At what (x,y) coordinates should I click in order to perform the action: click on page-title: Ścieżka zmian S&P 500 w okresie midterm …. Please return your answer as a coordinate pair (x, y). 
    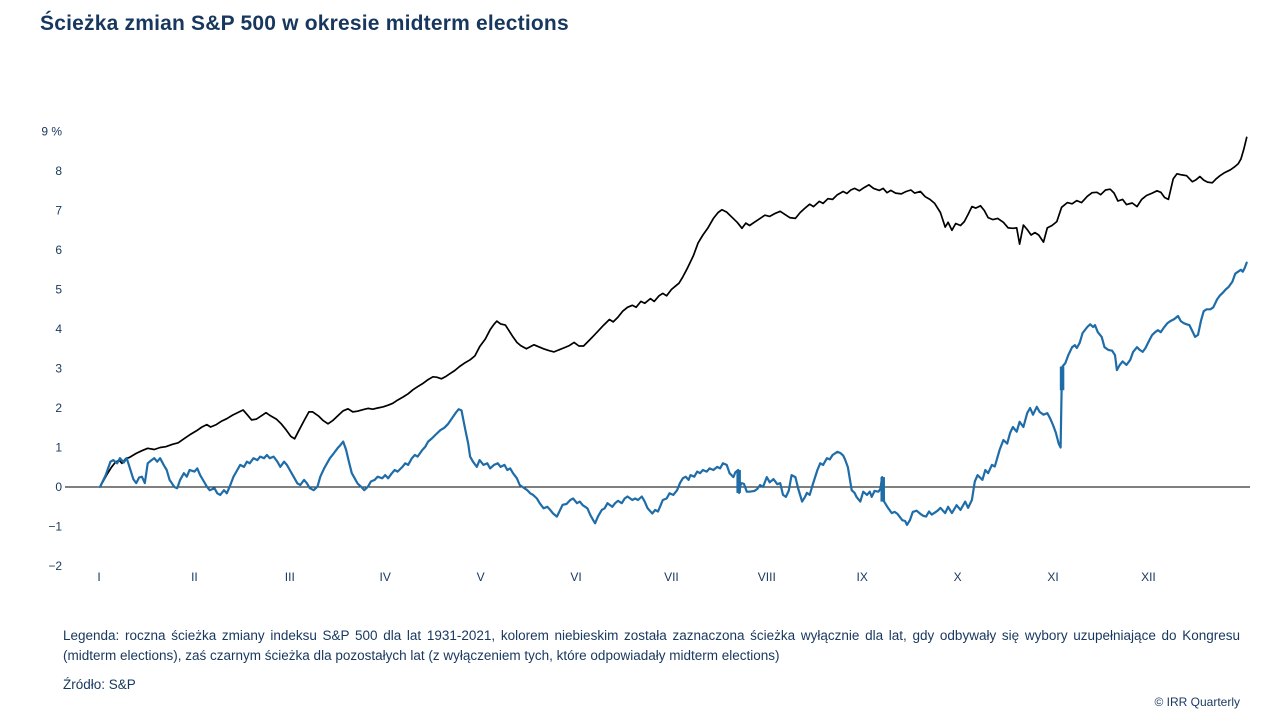
    Looking at the image, I should click on (304, 23).